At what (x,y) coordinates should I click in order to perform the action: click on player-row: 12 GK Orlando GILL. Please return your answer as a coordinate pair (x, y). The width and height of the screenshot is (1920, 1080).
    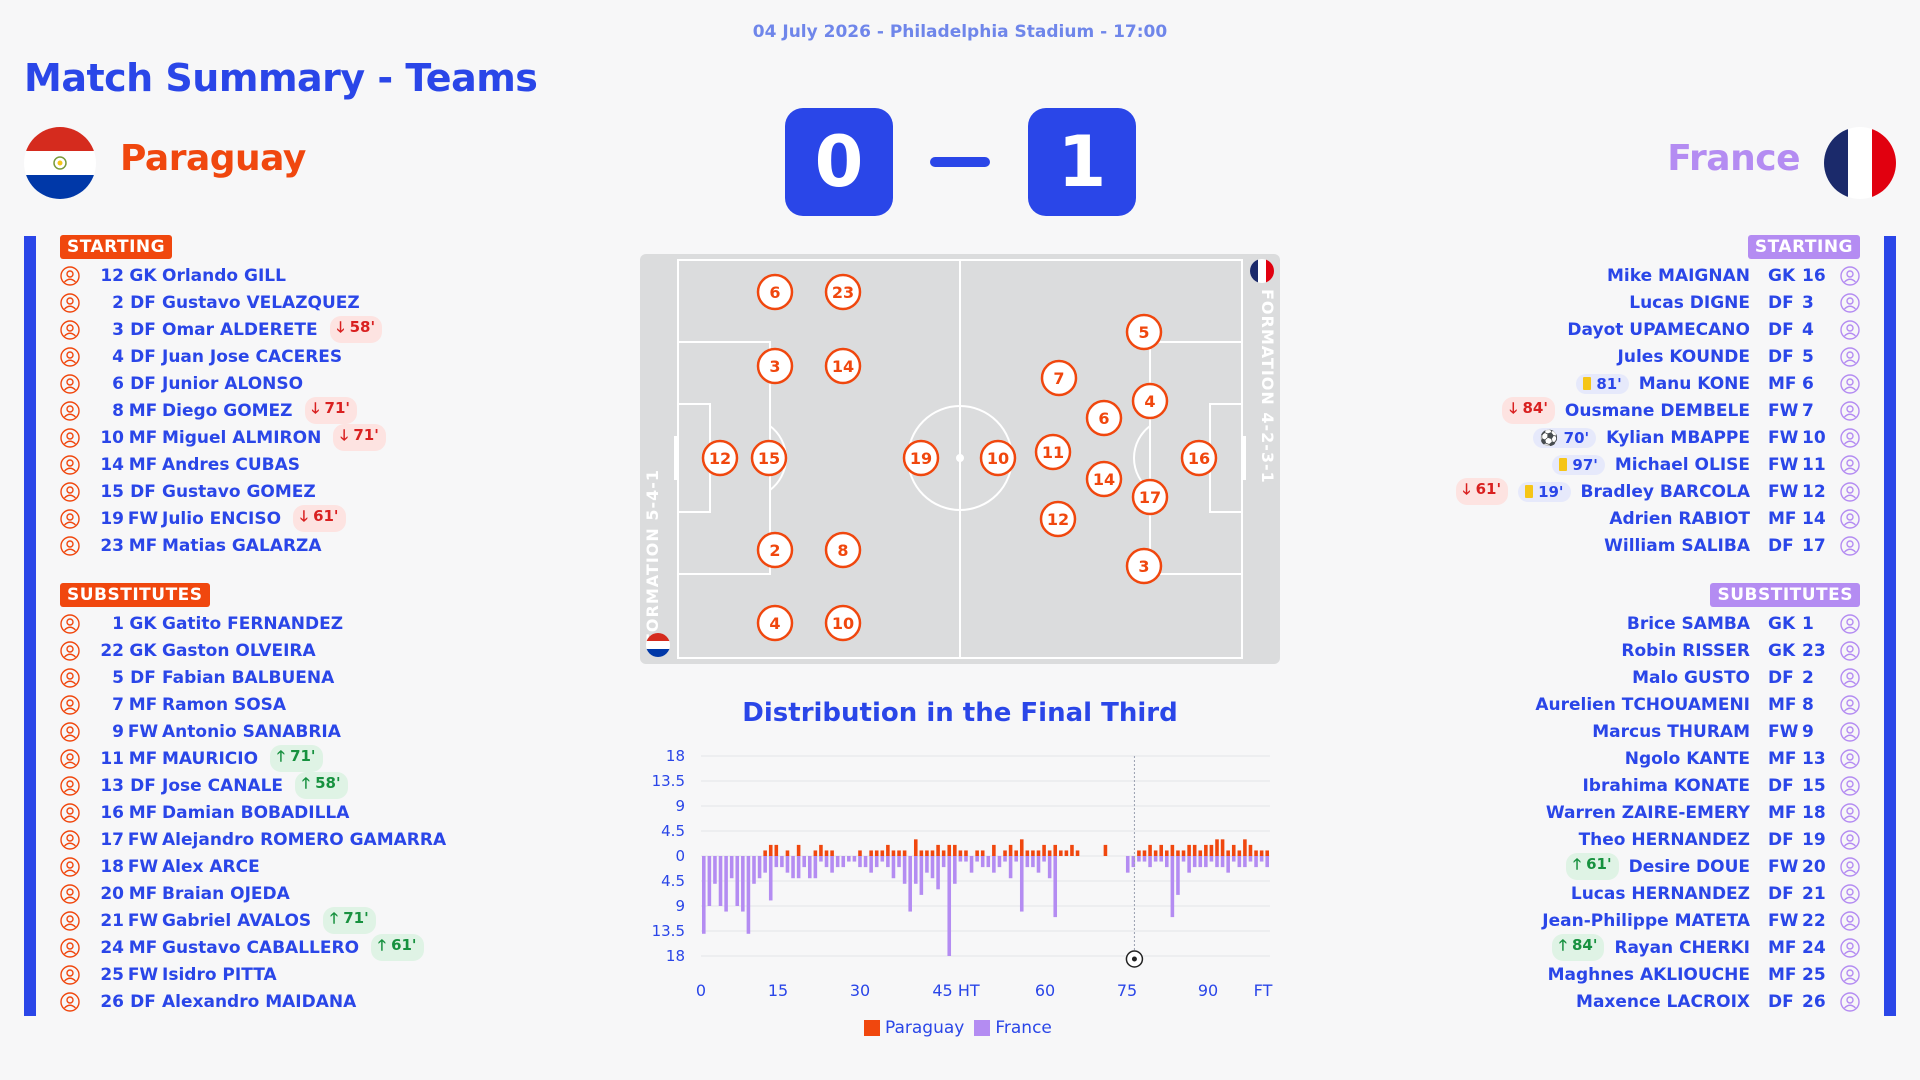
    Looking at the image, I should click on (223, 275).